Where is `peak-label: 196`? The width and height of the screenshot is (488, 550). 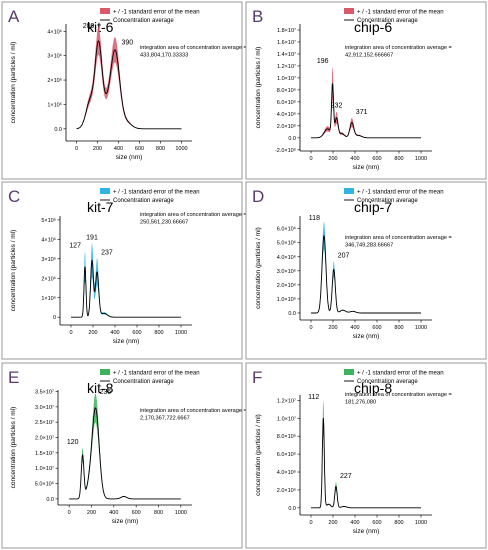
peak-label: 196 is located at coordinates (323, 61).